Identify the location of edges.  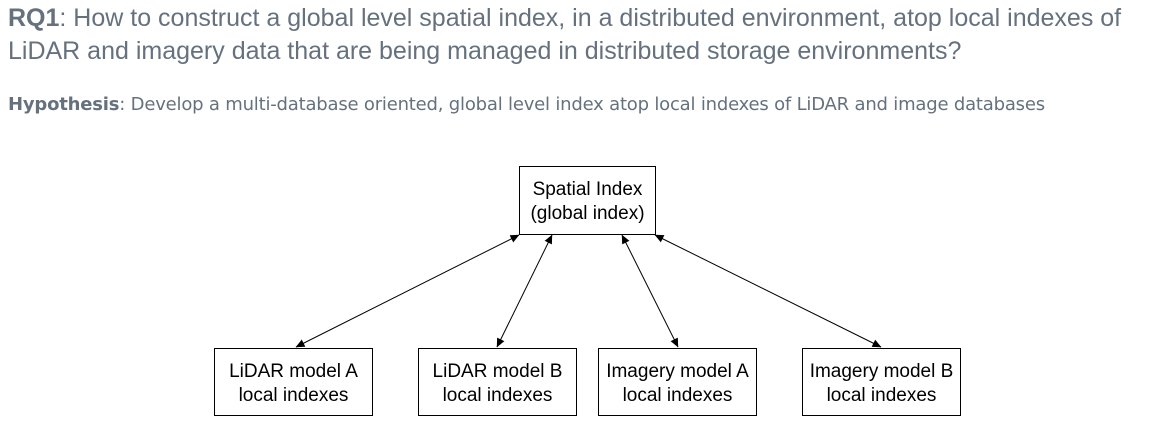
(588, 291).